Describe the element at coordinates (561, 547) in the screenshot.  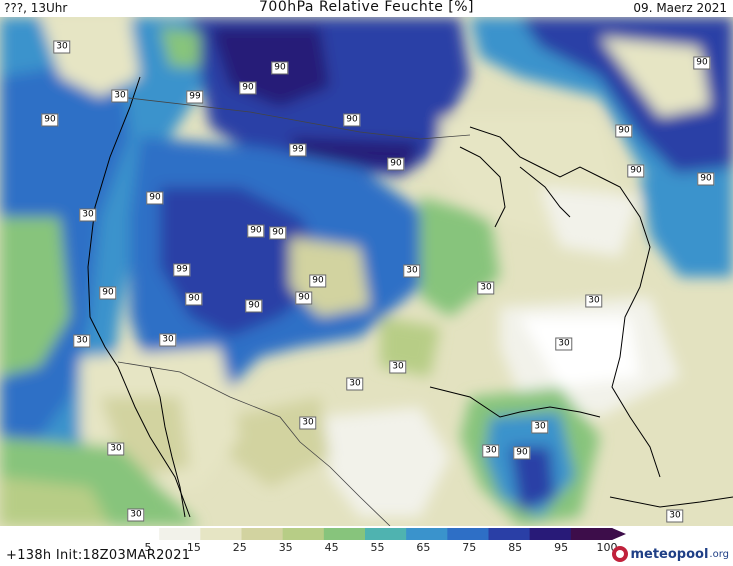
I see `legend-tick-label: 95` at that location.